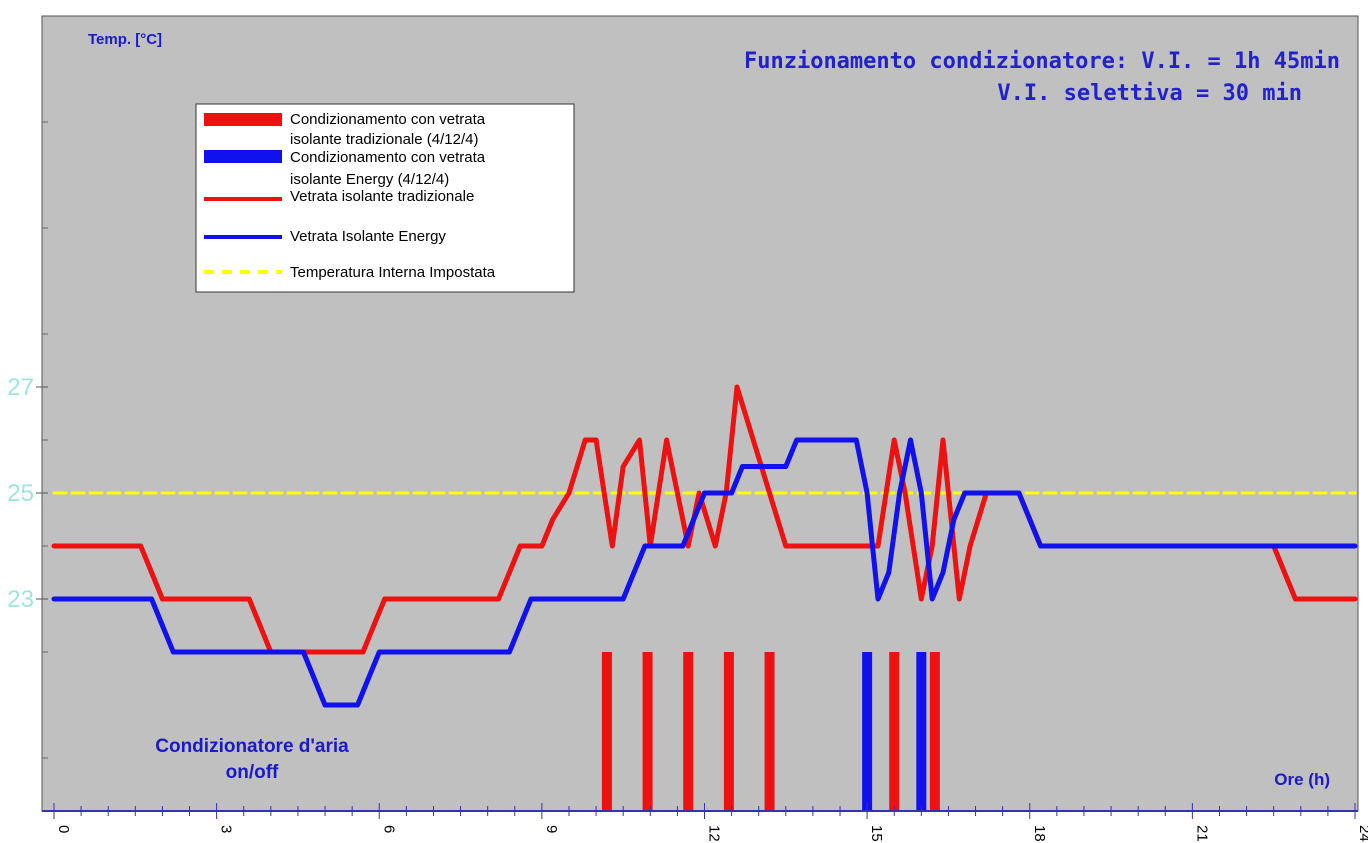 The image size is (1368, 843). What do you see at coordinates (1149, 93) in the screenshot?
I see `chart-subtitle: V.I. selettiva = 30 min` at bounding box center [1149, 93].